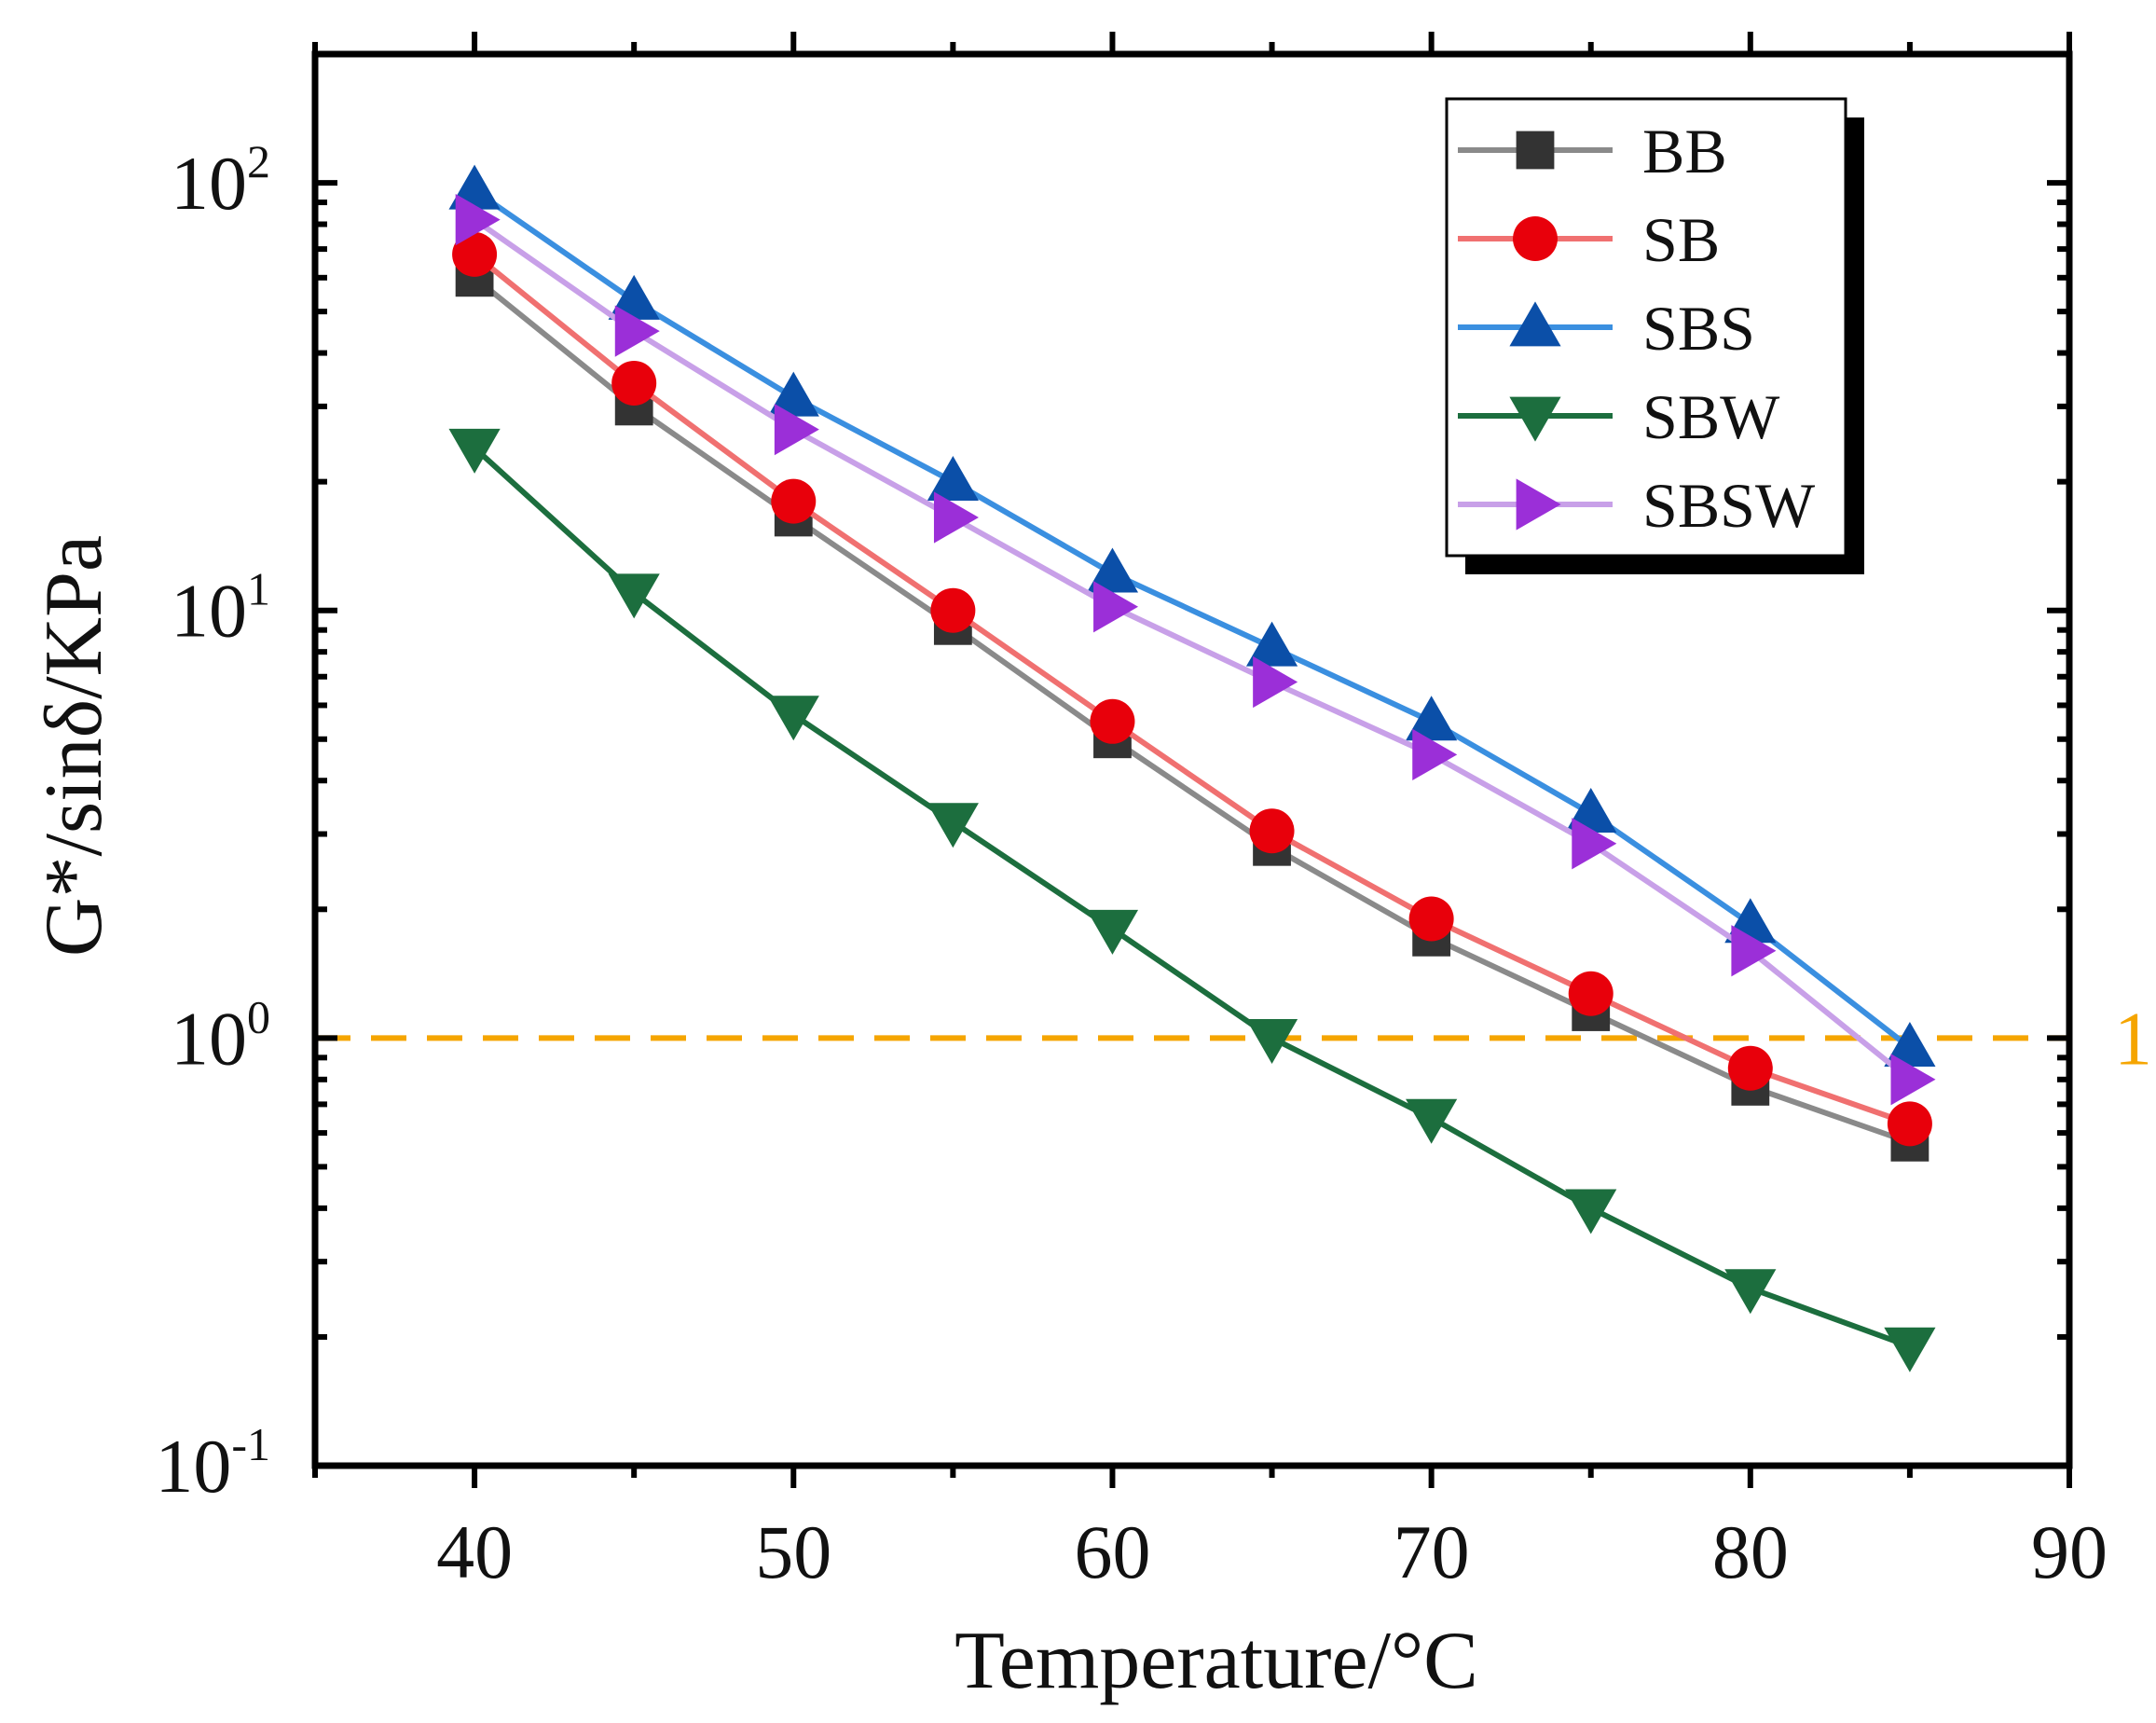 This screenshot has width=2156, height=1723. I want to click on y-tick-label: 10², so click(220, 180).